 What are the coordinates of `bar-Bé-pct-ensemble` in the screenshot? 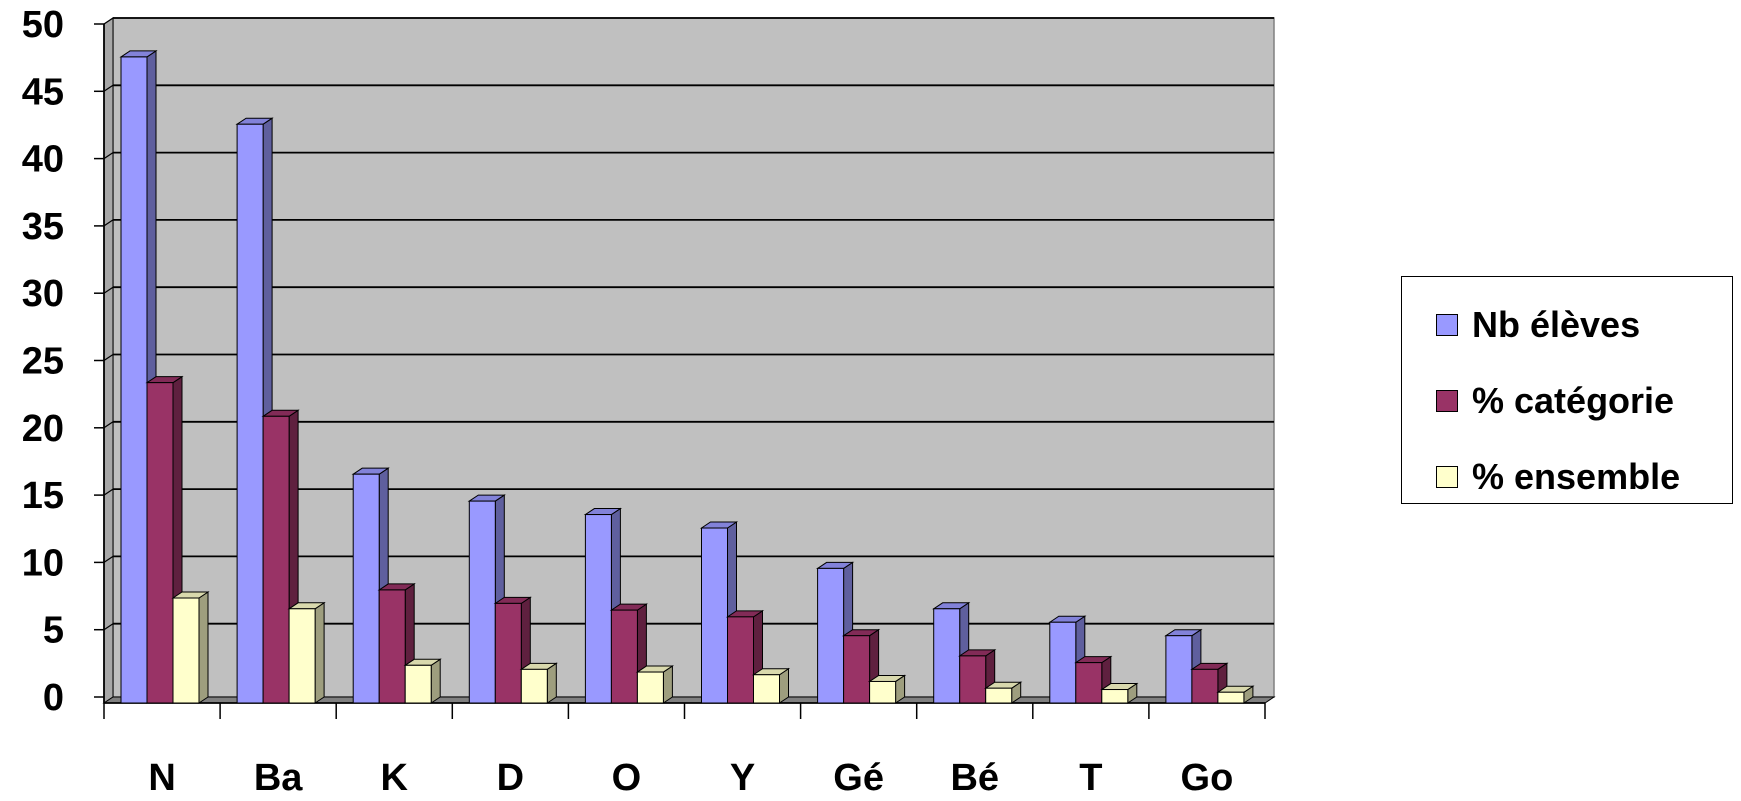 It's located at (1003, 692).